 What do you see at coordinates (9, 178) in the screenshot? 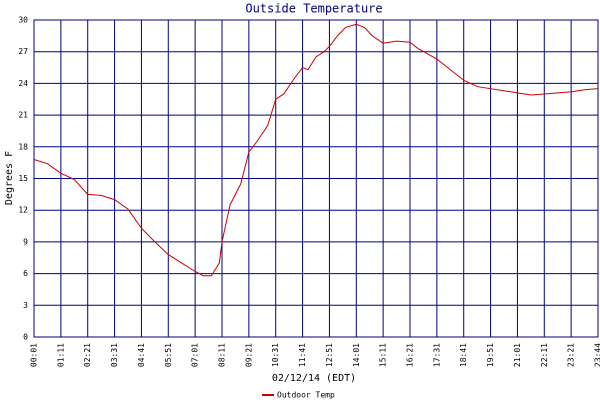
I see `y-axis-label: Degrees F` at bounding box center [9, 178].